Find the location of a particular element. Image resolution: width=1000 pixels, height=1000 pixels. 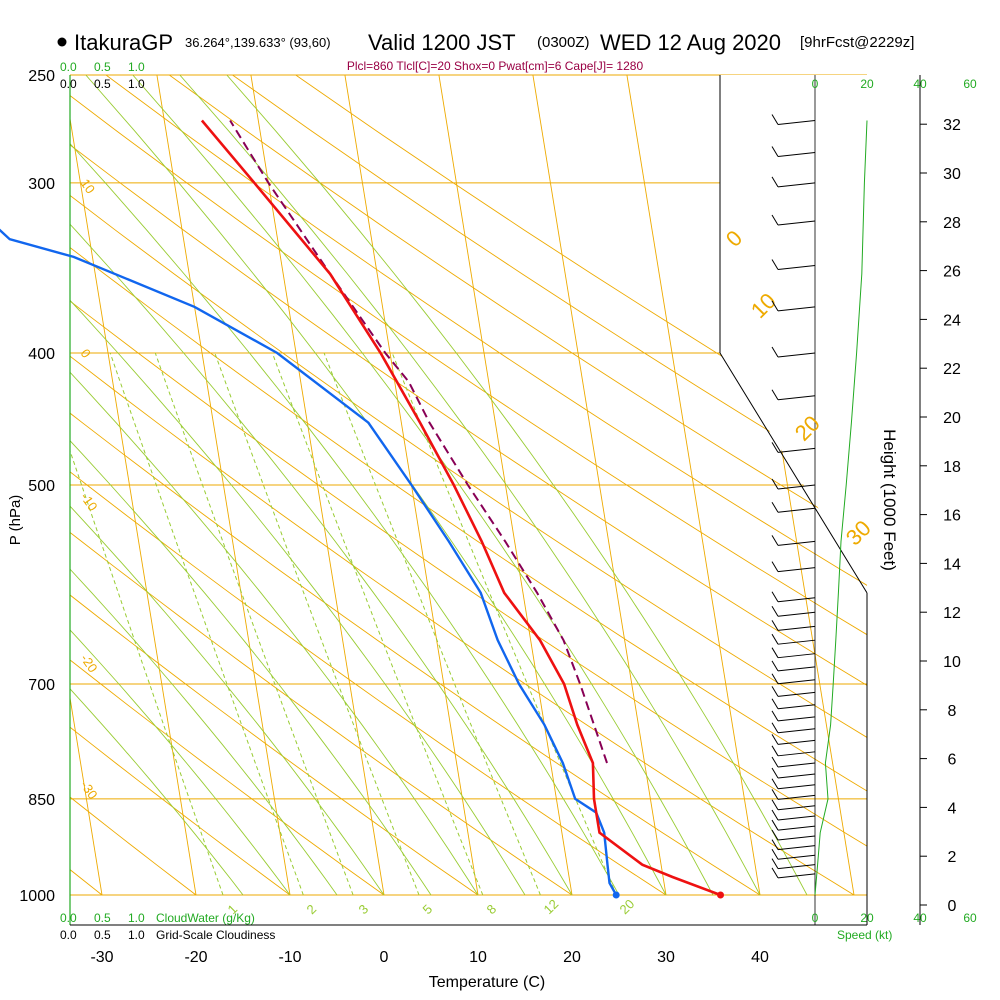

cloudiness-bottom-0: 0.0 is located at coordinates (68, 935).